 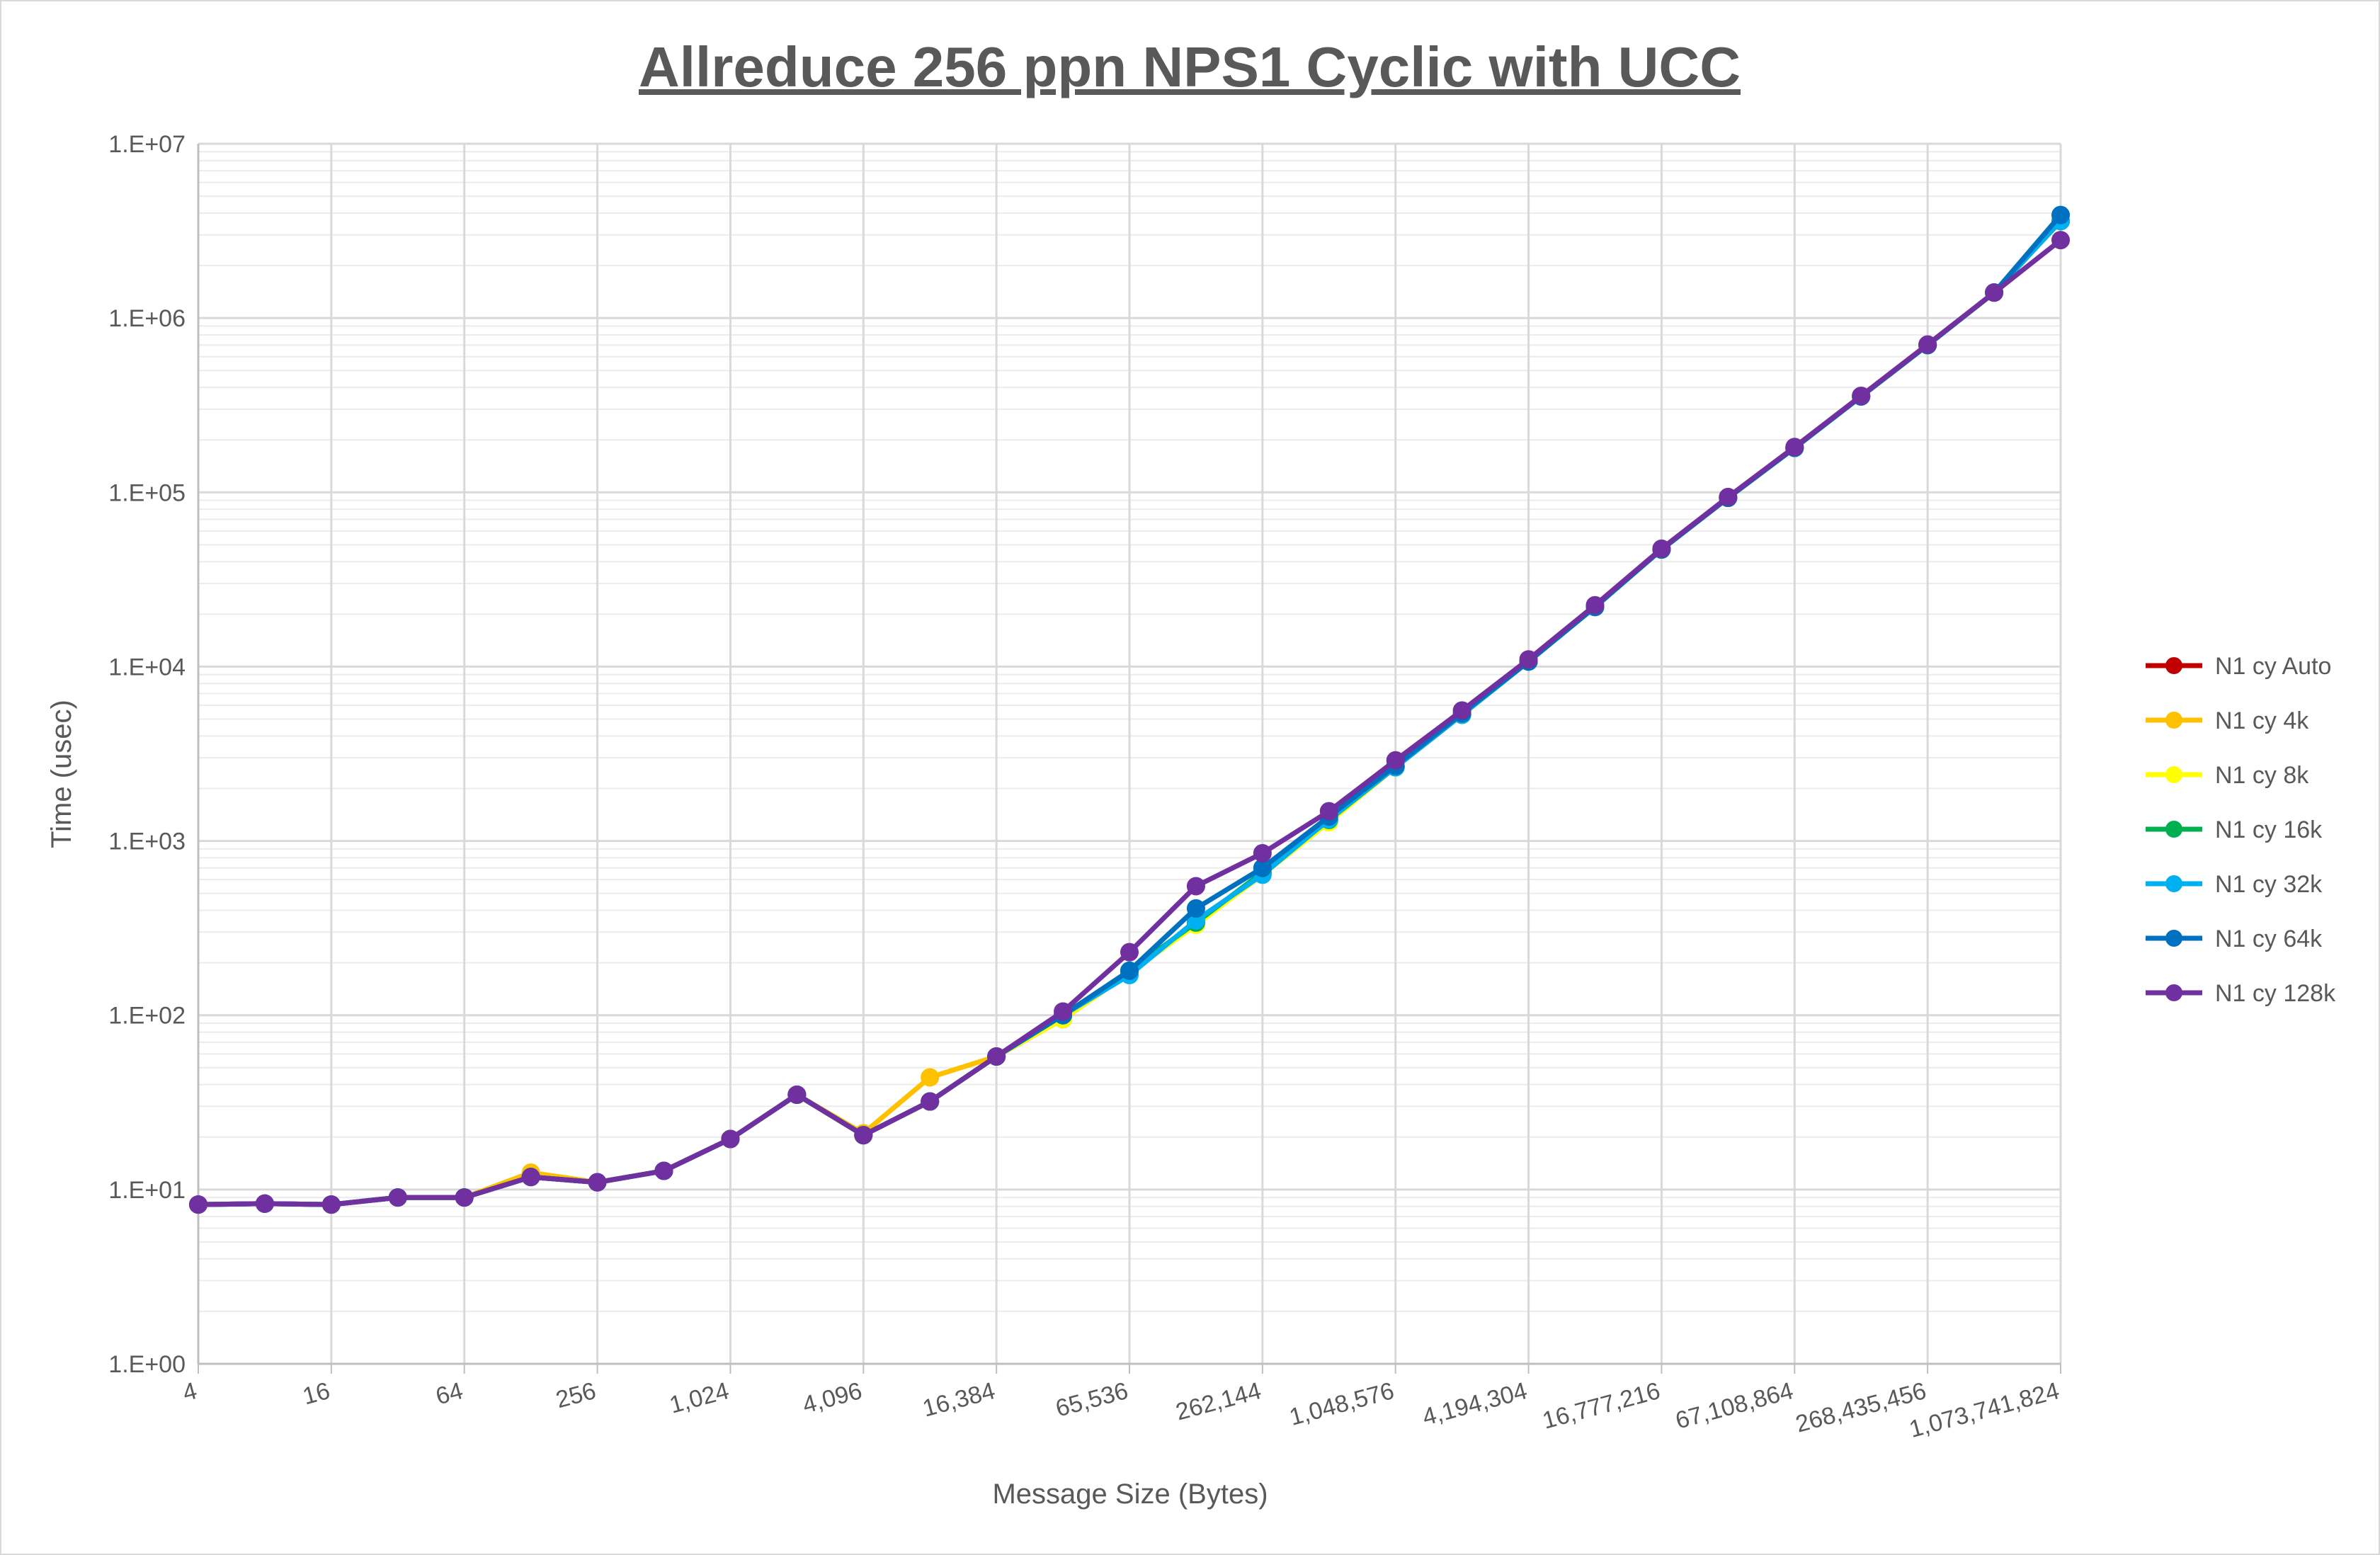 I want to click on legend-label: N1 cy 128k, so click(x=2275, y=994).